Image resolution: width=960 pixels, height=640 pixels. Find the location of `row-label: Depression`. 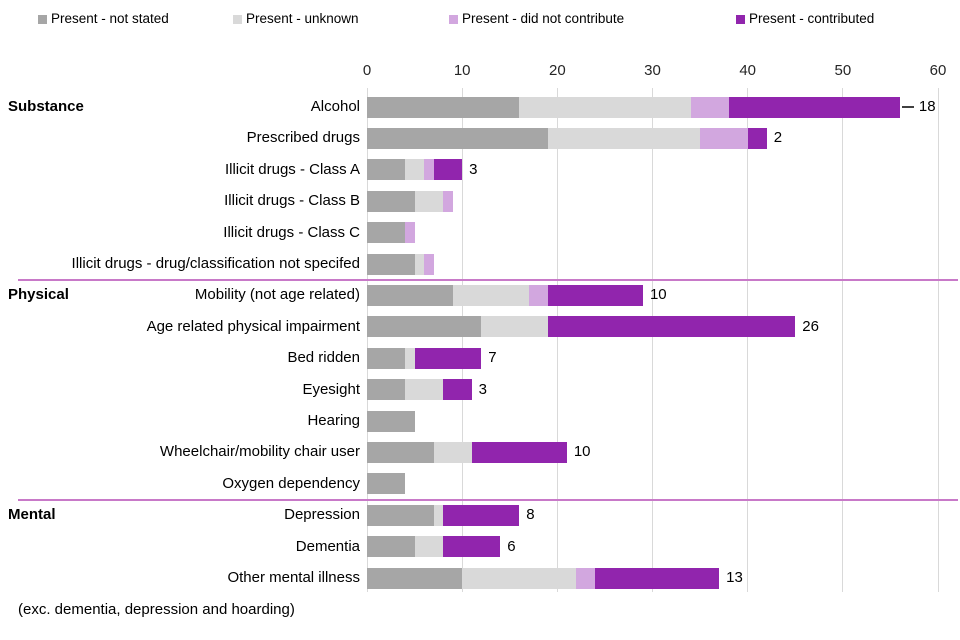

row-label: Depression is located at coordinates (322, 515).